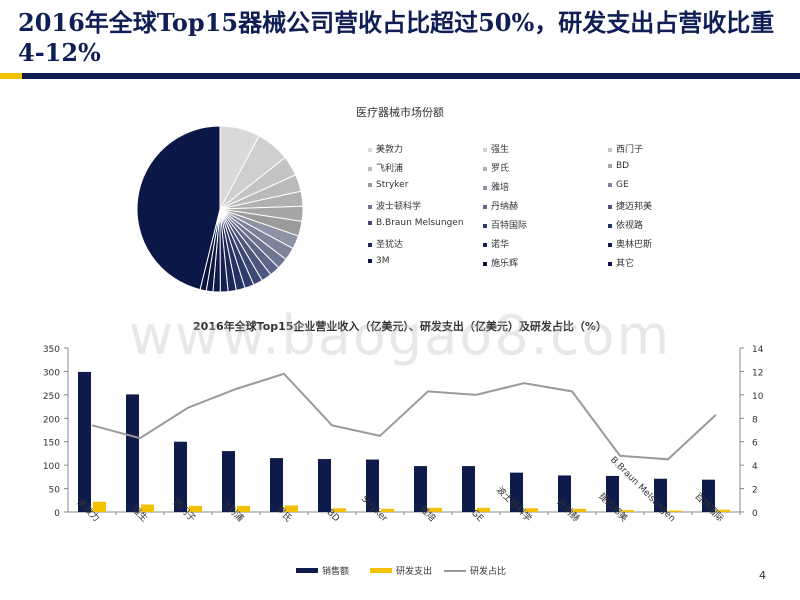 This screenshot has height=600, width=800. I want to click on pie-legend-item: 丹纳赫, so click(500, 205).